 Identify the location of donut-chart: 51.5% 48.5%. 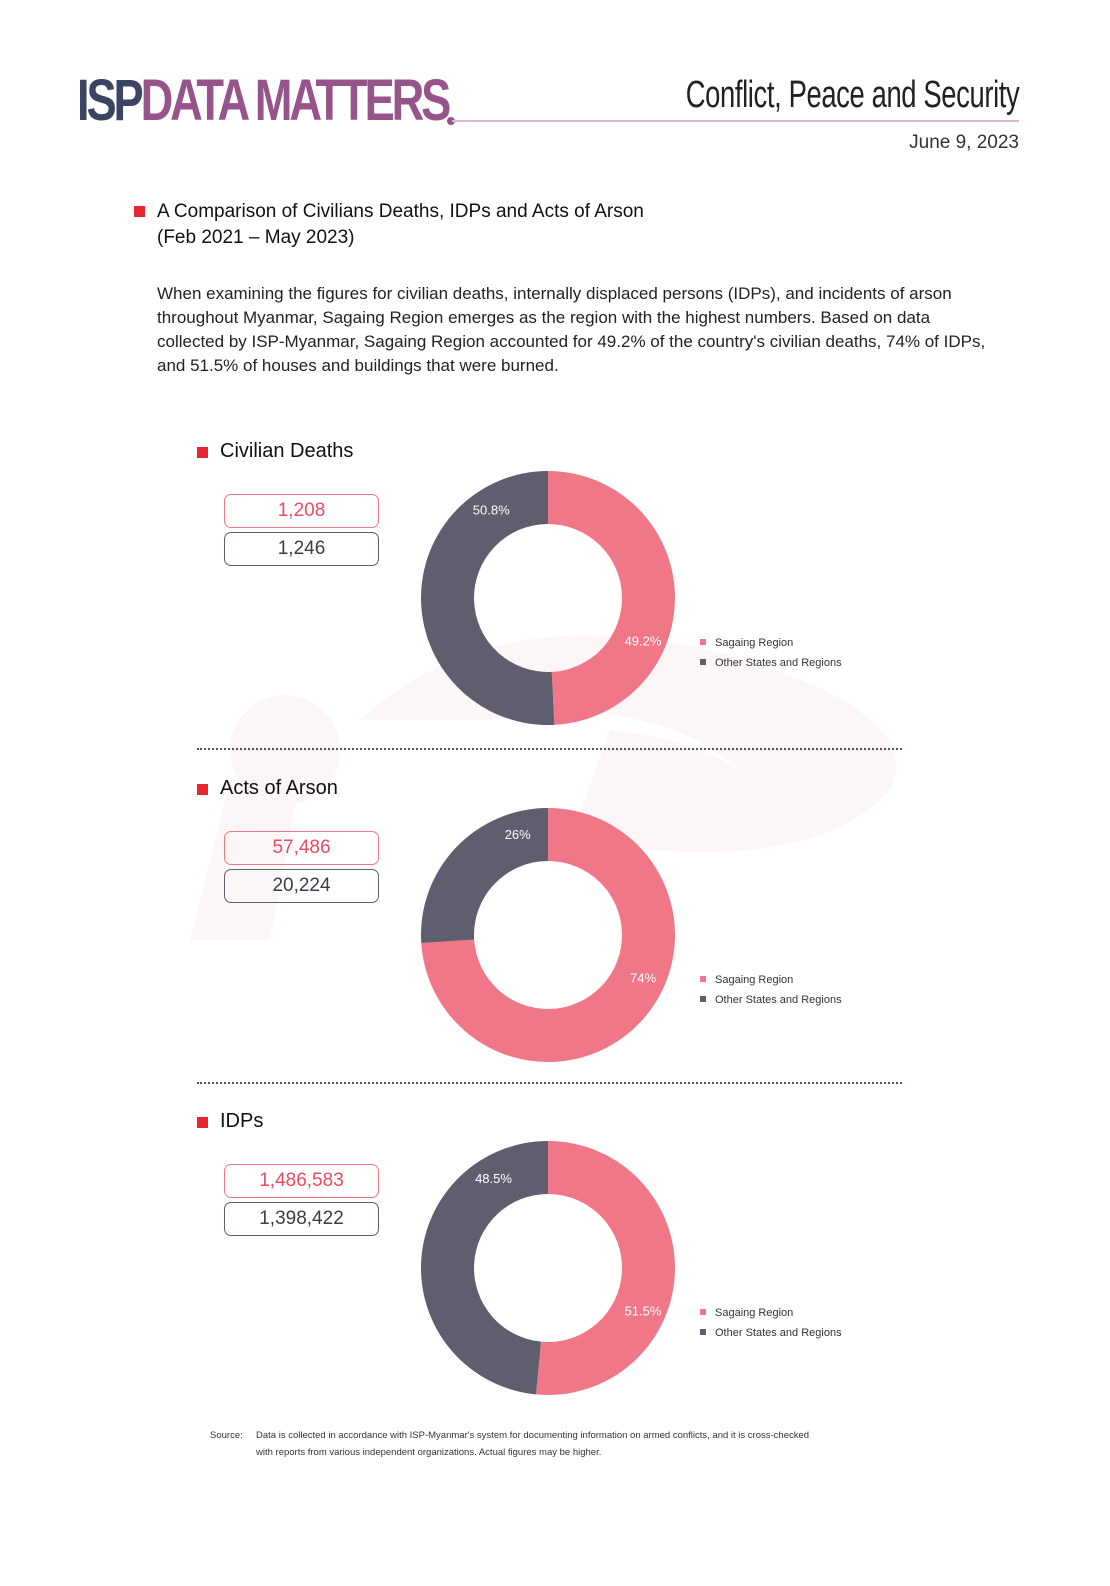
(547, 1268).